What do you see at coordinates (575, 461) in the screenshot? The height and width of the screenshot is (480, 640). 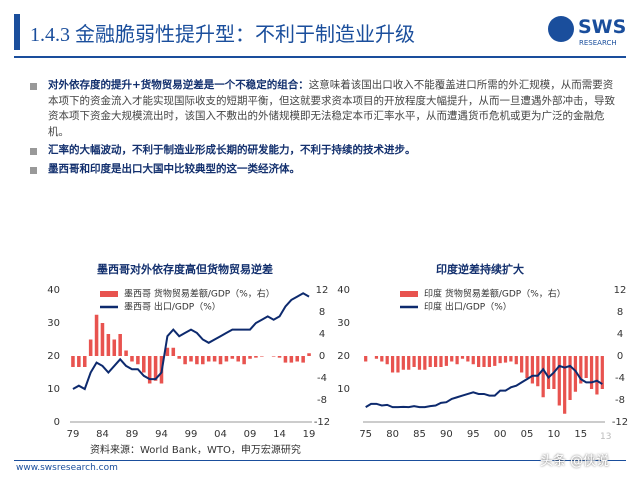 I see `watermark: 头条 @侠说` at bounding box center [575, 461].